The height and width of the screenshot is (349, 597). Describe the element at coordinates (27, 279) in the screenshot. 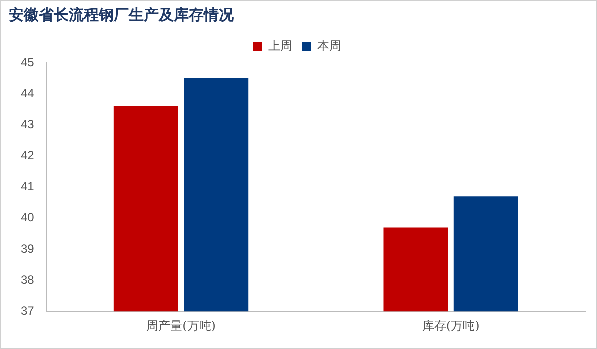

I see `y-tick-label: 38` at that location.